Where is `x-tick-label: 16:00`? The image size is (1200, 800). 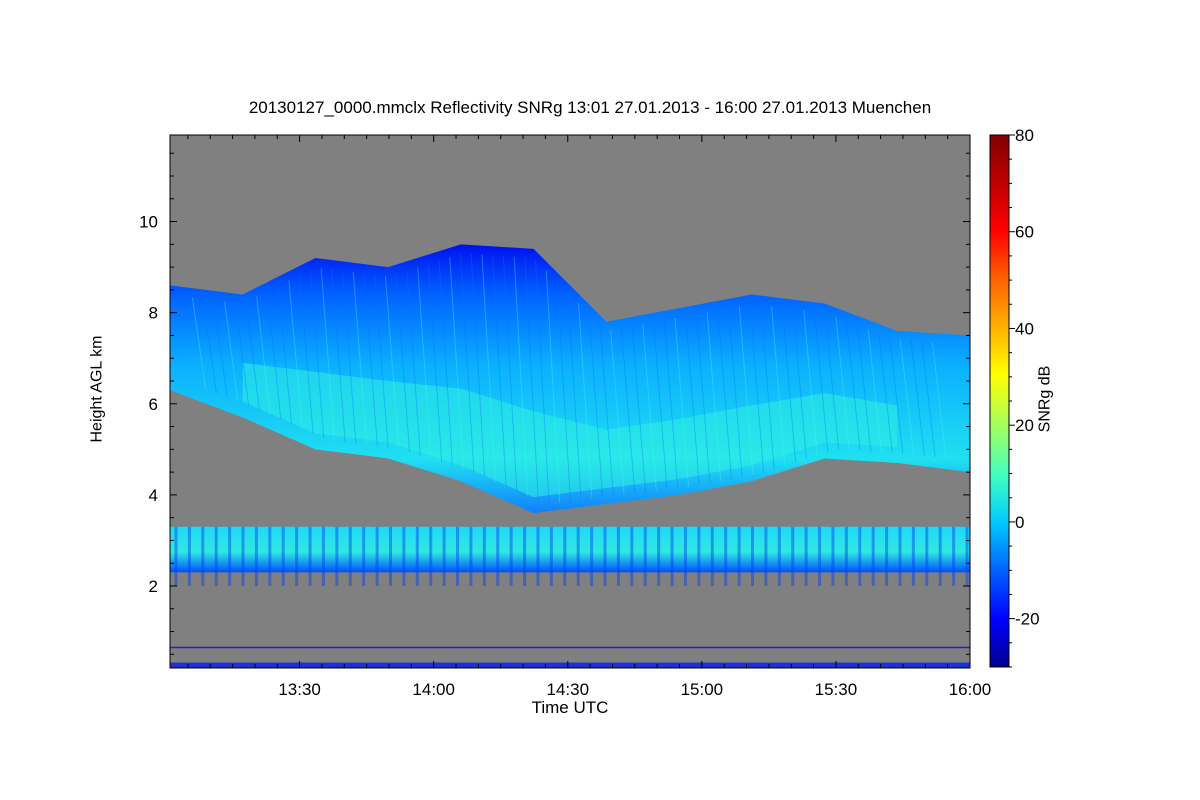
x-tick-label: 16:00 is located at coordinates (970, 689).